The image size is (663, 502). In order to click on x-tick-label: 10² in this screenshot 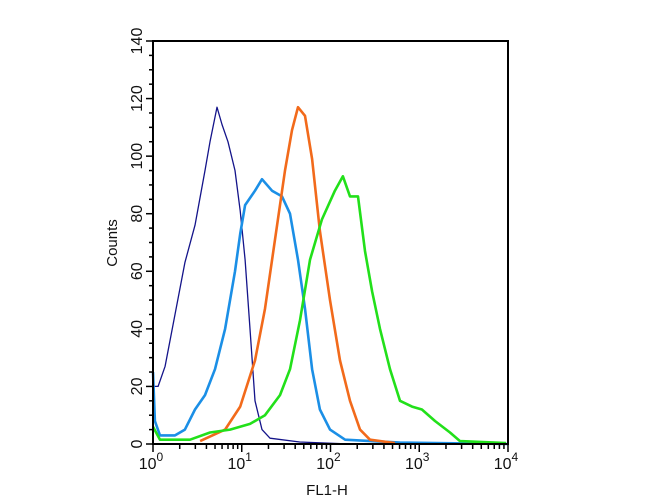, I will do `click(328, 461)`.